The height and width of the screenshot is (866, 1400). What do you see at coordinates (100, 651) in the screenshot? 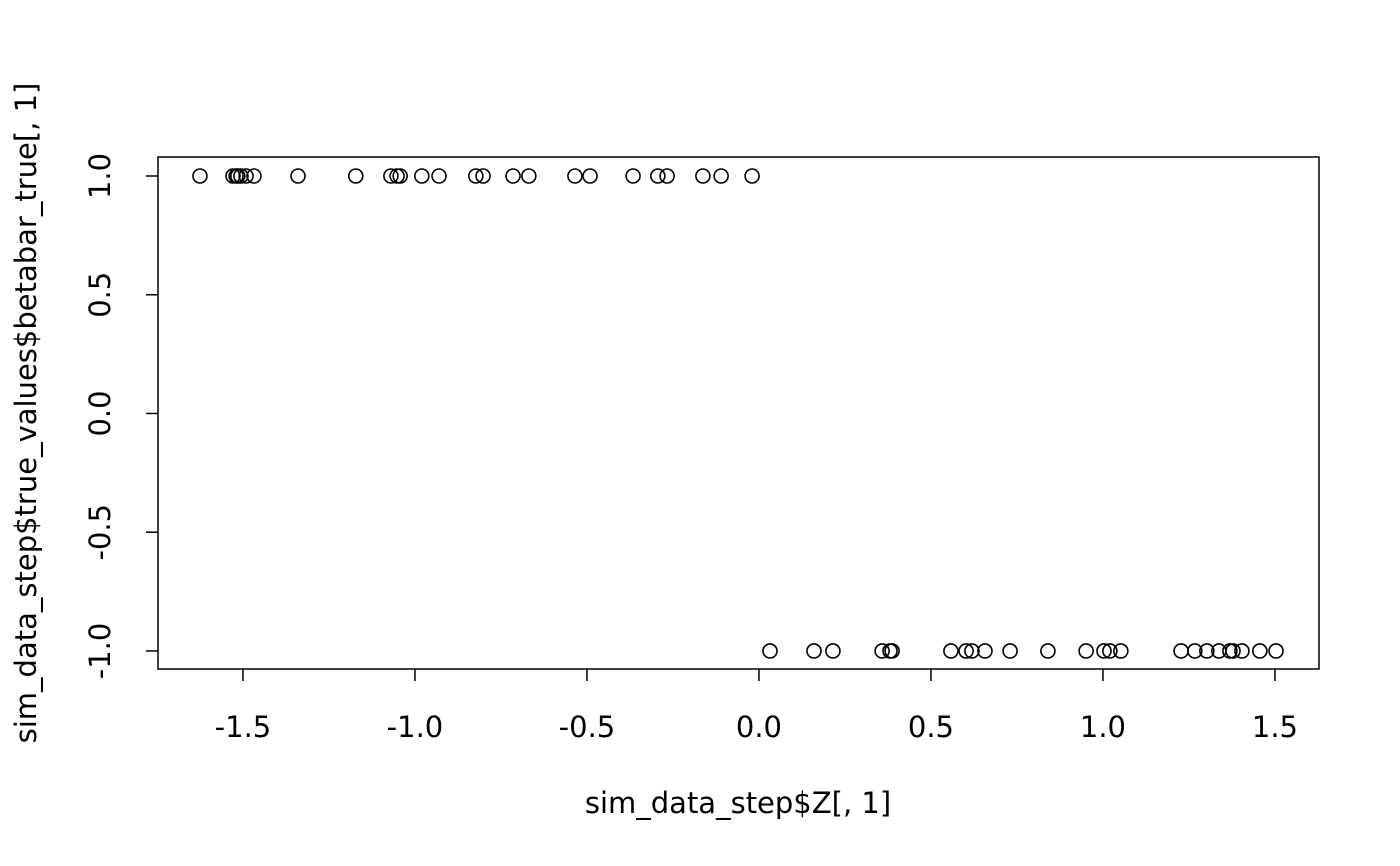
I see `y-tick-label: -1.0` at bounding box center [100, 651].